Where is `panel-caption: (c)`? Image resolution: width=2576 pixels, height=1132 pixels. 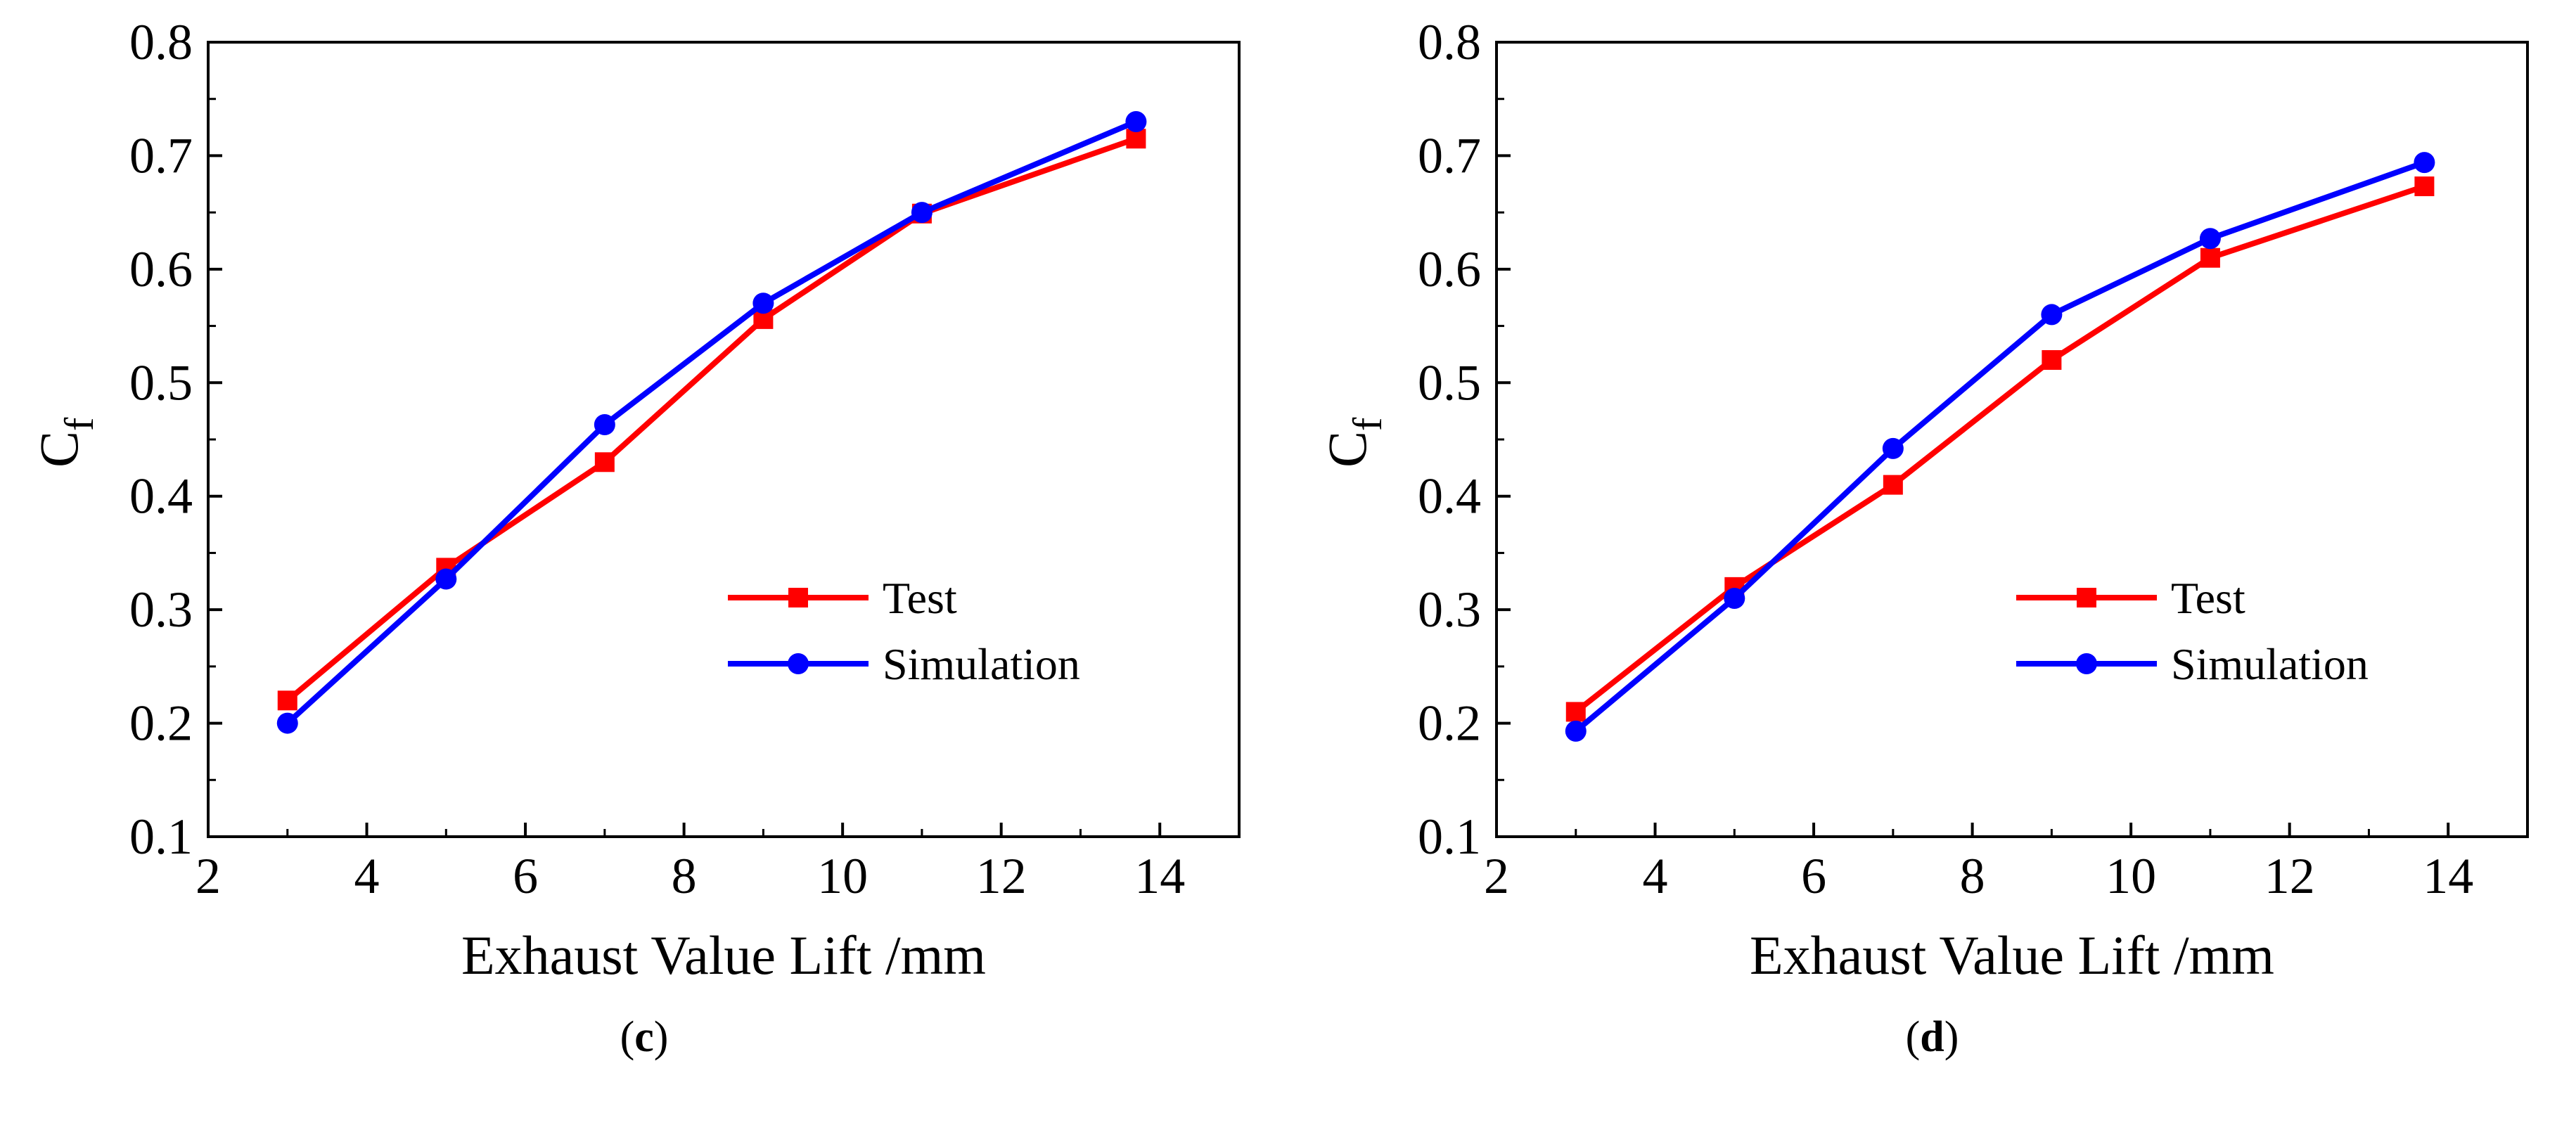
panel-caption: (c) is located at coordinates (644, 1037).